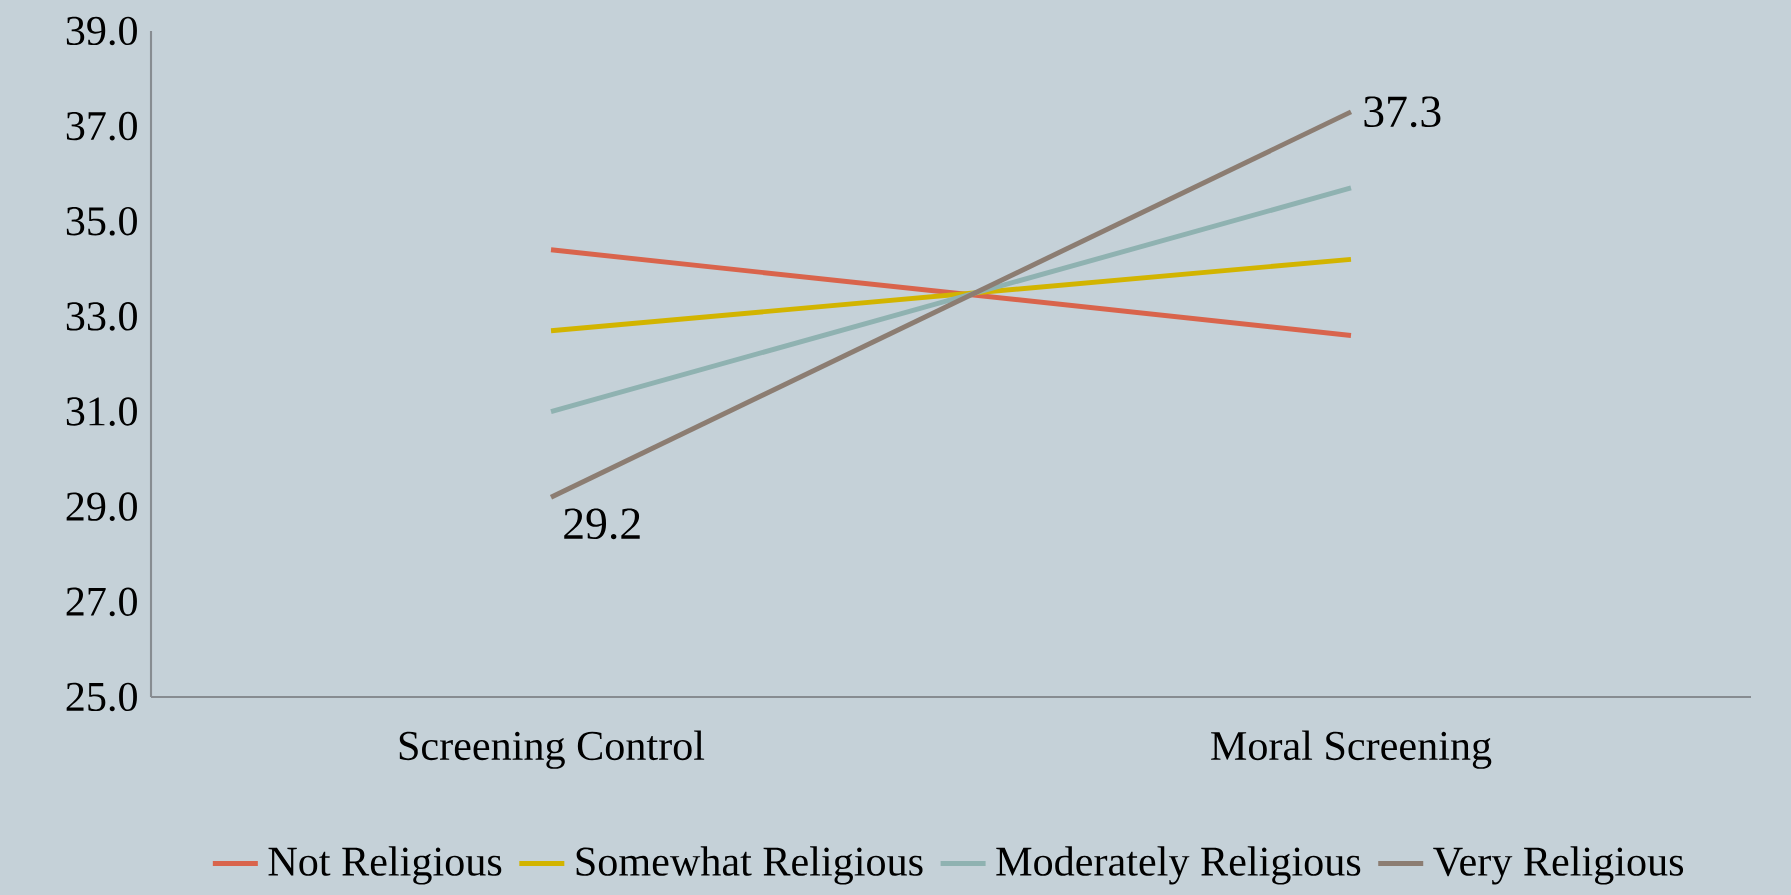 The width and height of the screenshot is (1791, 895). What do you see at coordinates (749, 865) in the screenshot?
I see `legend-label: Somewhat Religious` at bounding box center [749, 865].